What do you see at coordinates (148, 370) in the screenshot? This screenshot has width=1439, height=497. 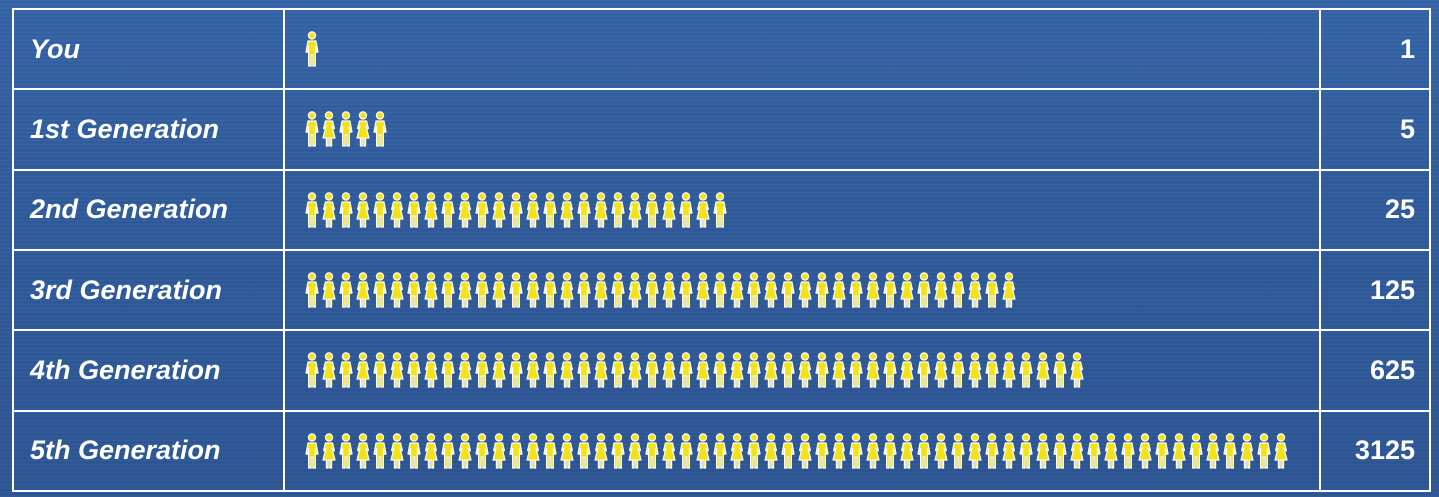 I see `row-label-gen4: 4th Generation` at bounding box center [148, 370].